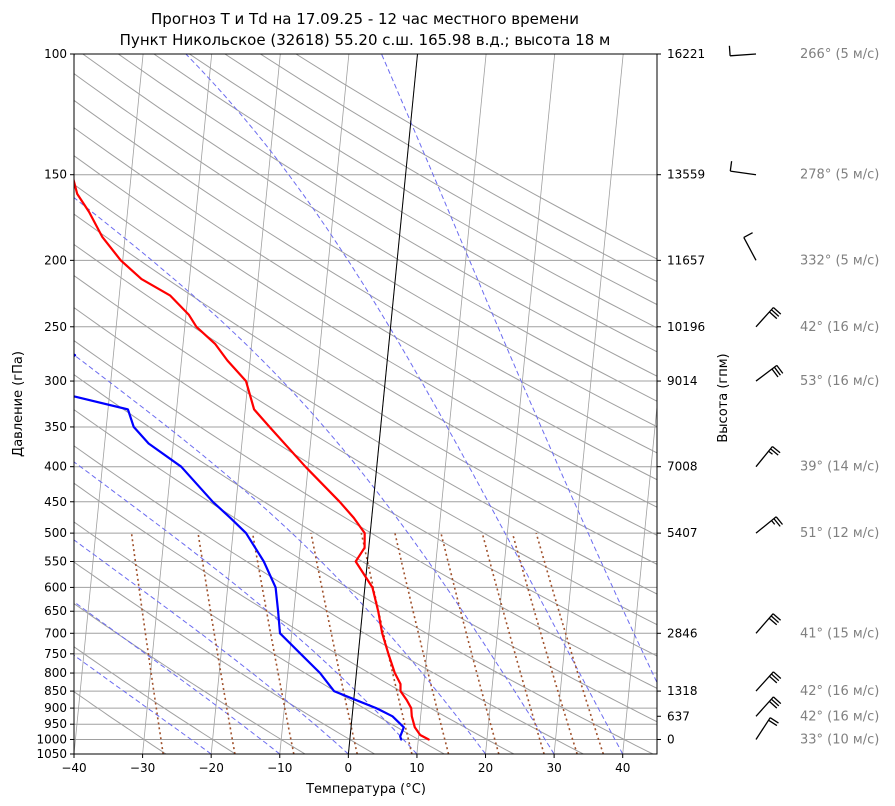 This screenshot has height=806, width=895. What do you see at coordinates (839, 739) in the screenshot?
I see `wind-label: 33° (10 м/с)` at bounding box center [839, 739].